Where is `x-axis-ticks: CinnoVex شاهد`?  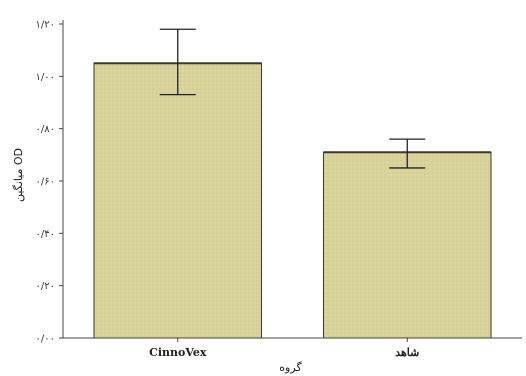
x-axis-ticks: CinnoVex شاهد is located at coordinates (284, 348).